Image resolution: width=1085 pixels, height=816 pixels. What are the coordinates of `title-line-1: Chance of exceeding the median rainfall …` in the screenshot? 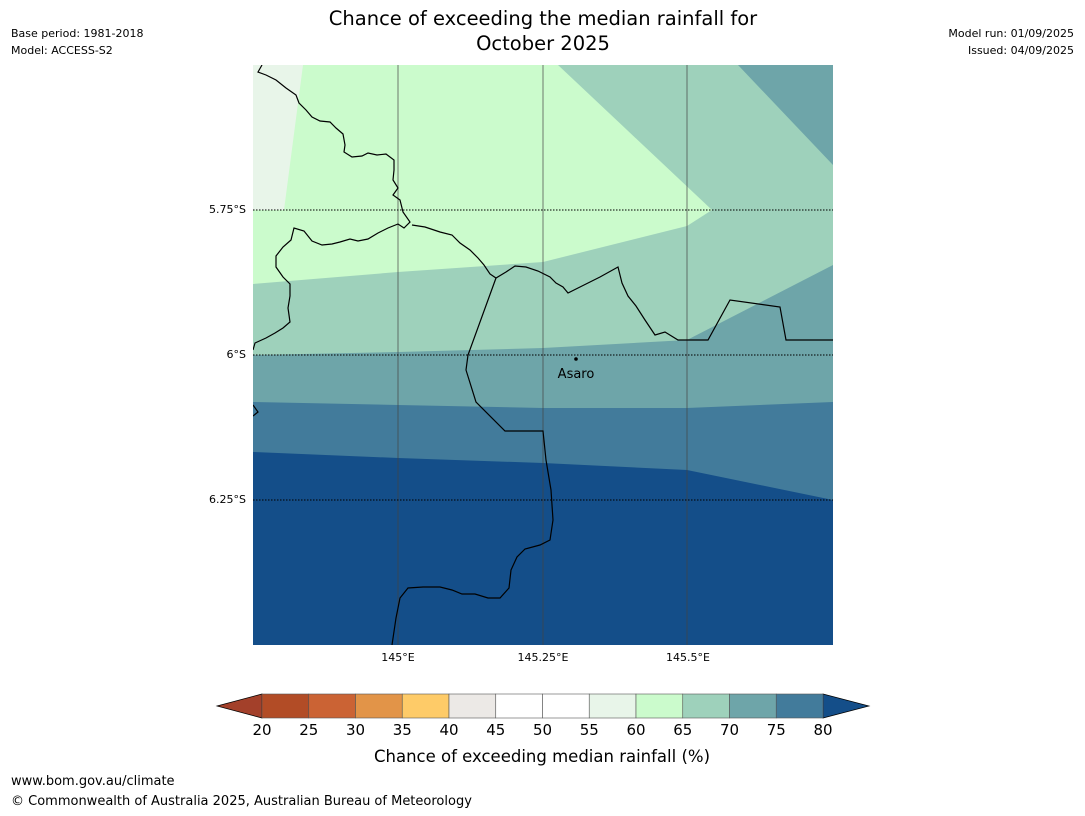 It's located at (543, 18).